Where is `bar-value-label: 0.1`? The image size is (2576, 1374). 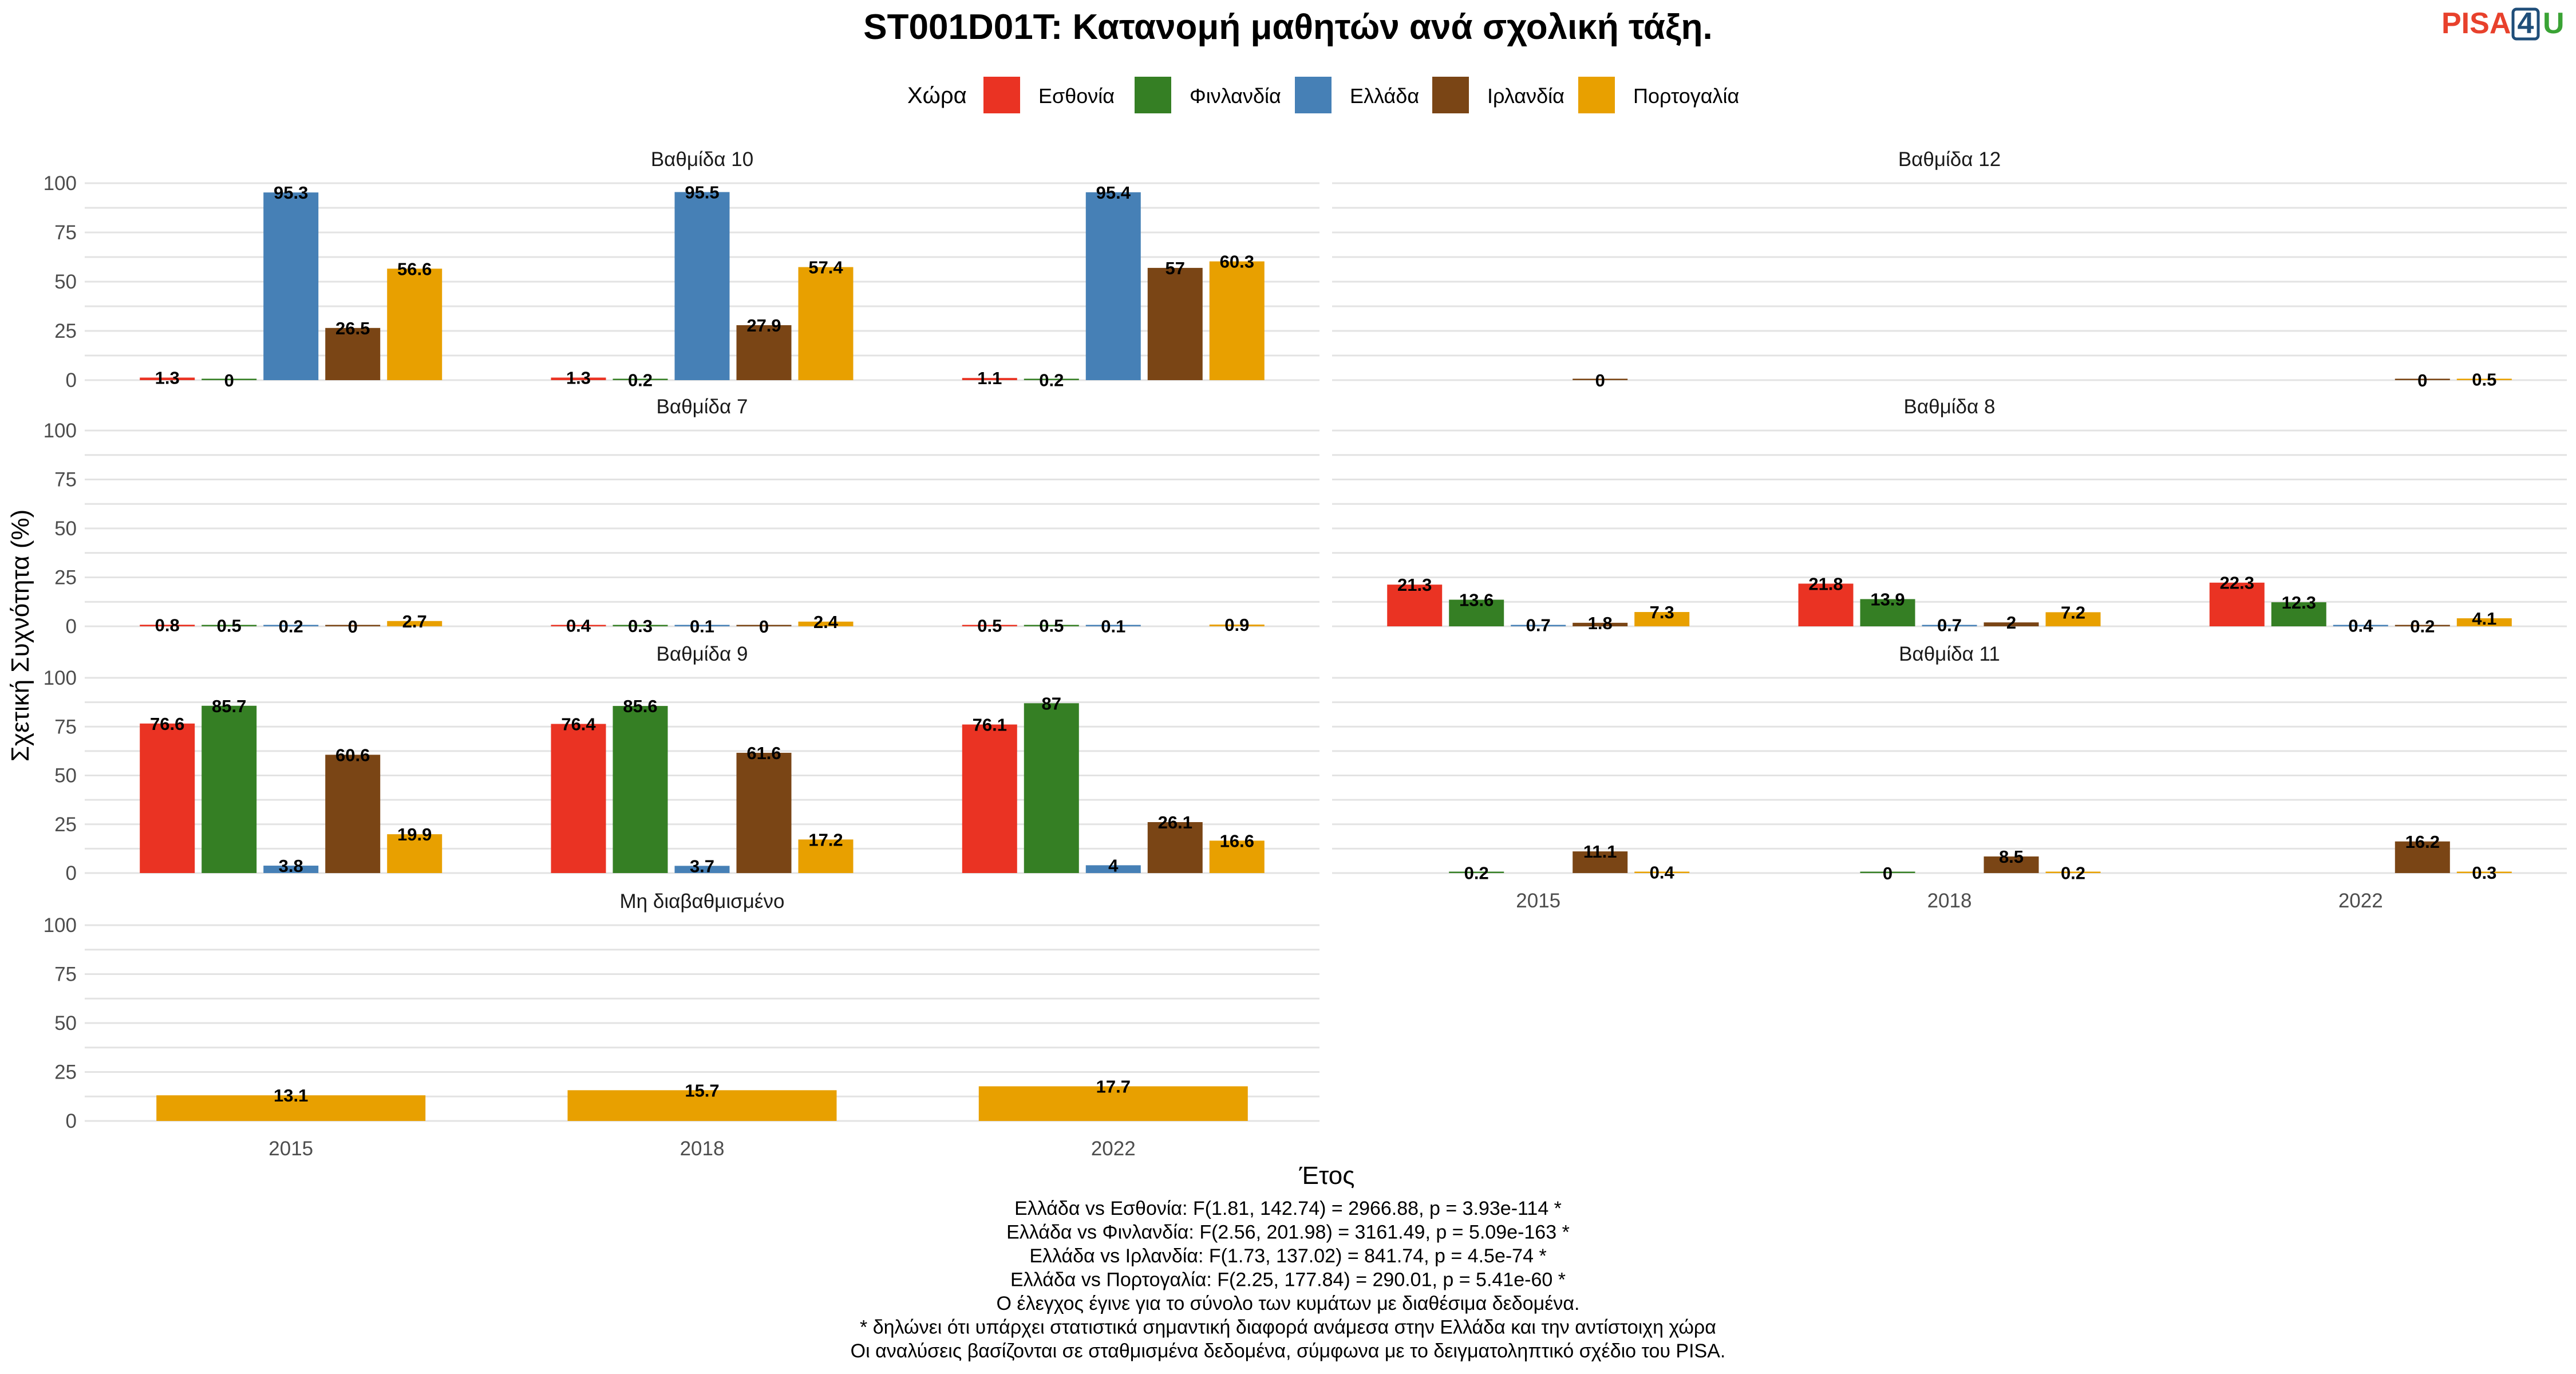 bar-value-label: 0.1 is located at coordinates (1113, 627).